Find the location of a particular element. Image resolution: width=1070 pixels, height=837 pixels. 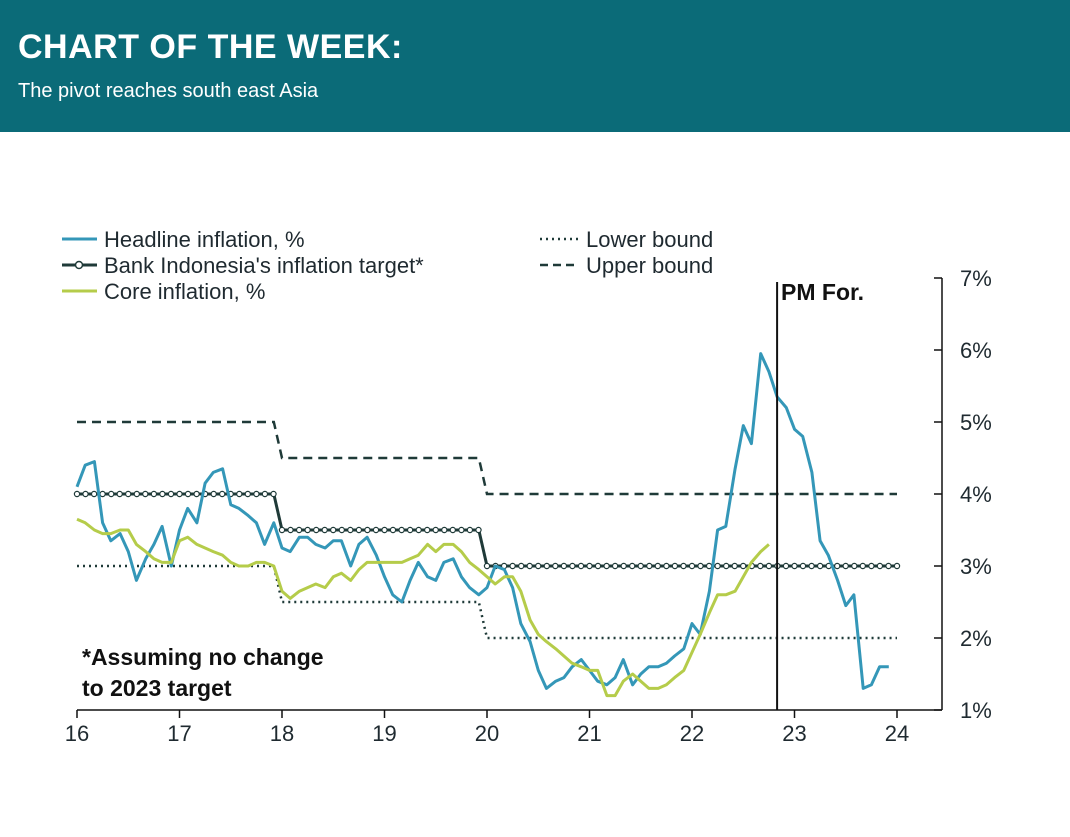

x-tick-label: 23 is located at coordinates (794, 733).